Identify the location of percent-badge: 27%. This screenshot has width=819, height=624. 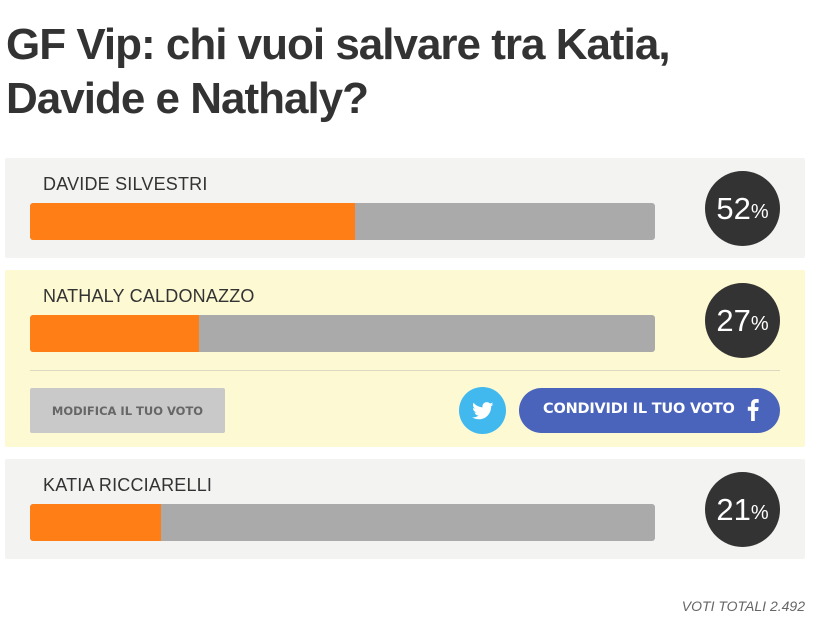
(742, 320).